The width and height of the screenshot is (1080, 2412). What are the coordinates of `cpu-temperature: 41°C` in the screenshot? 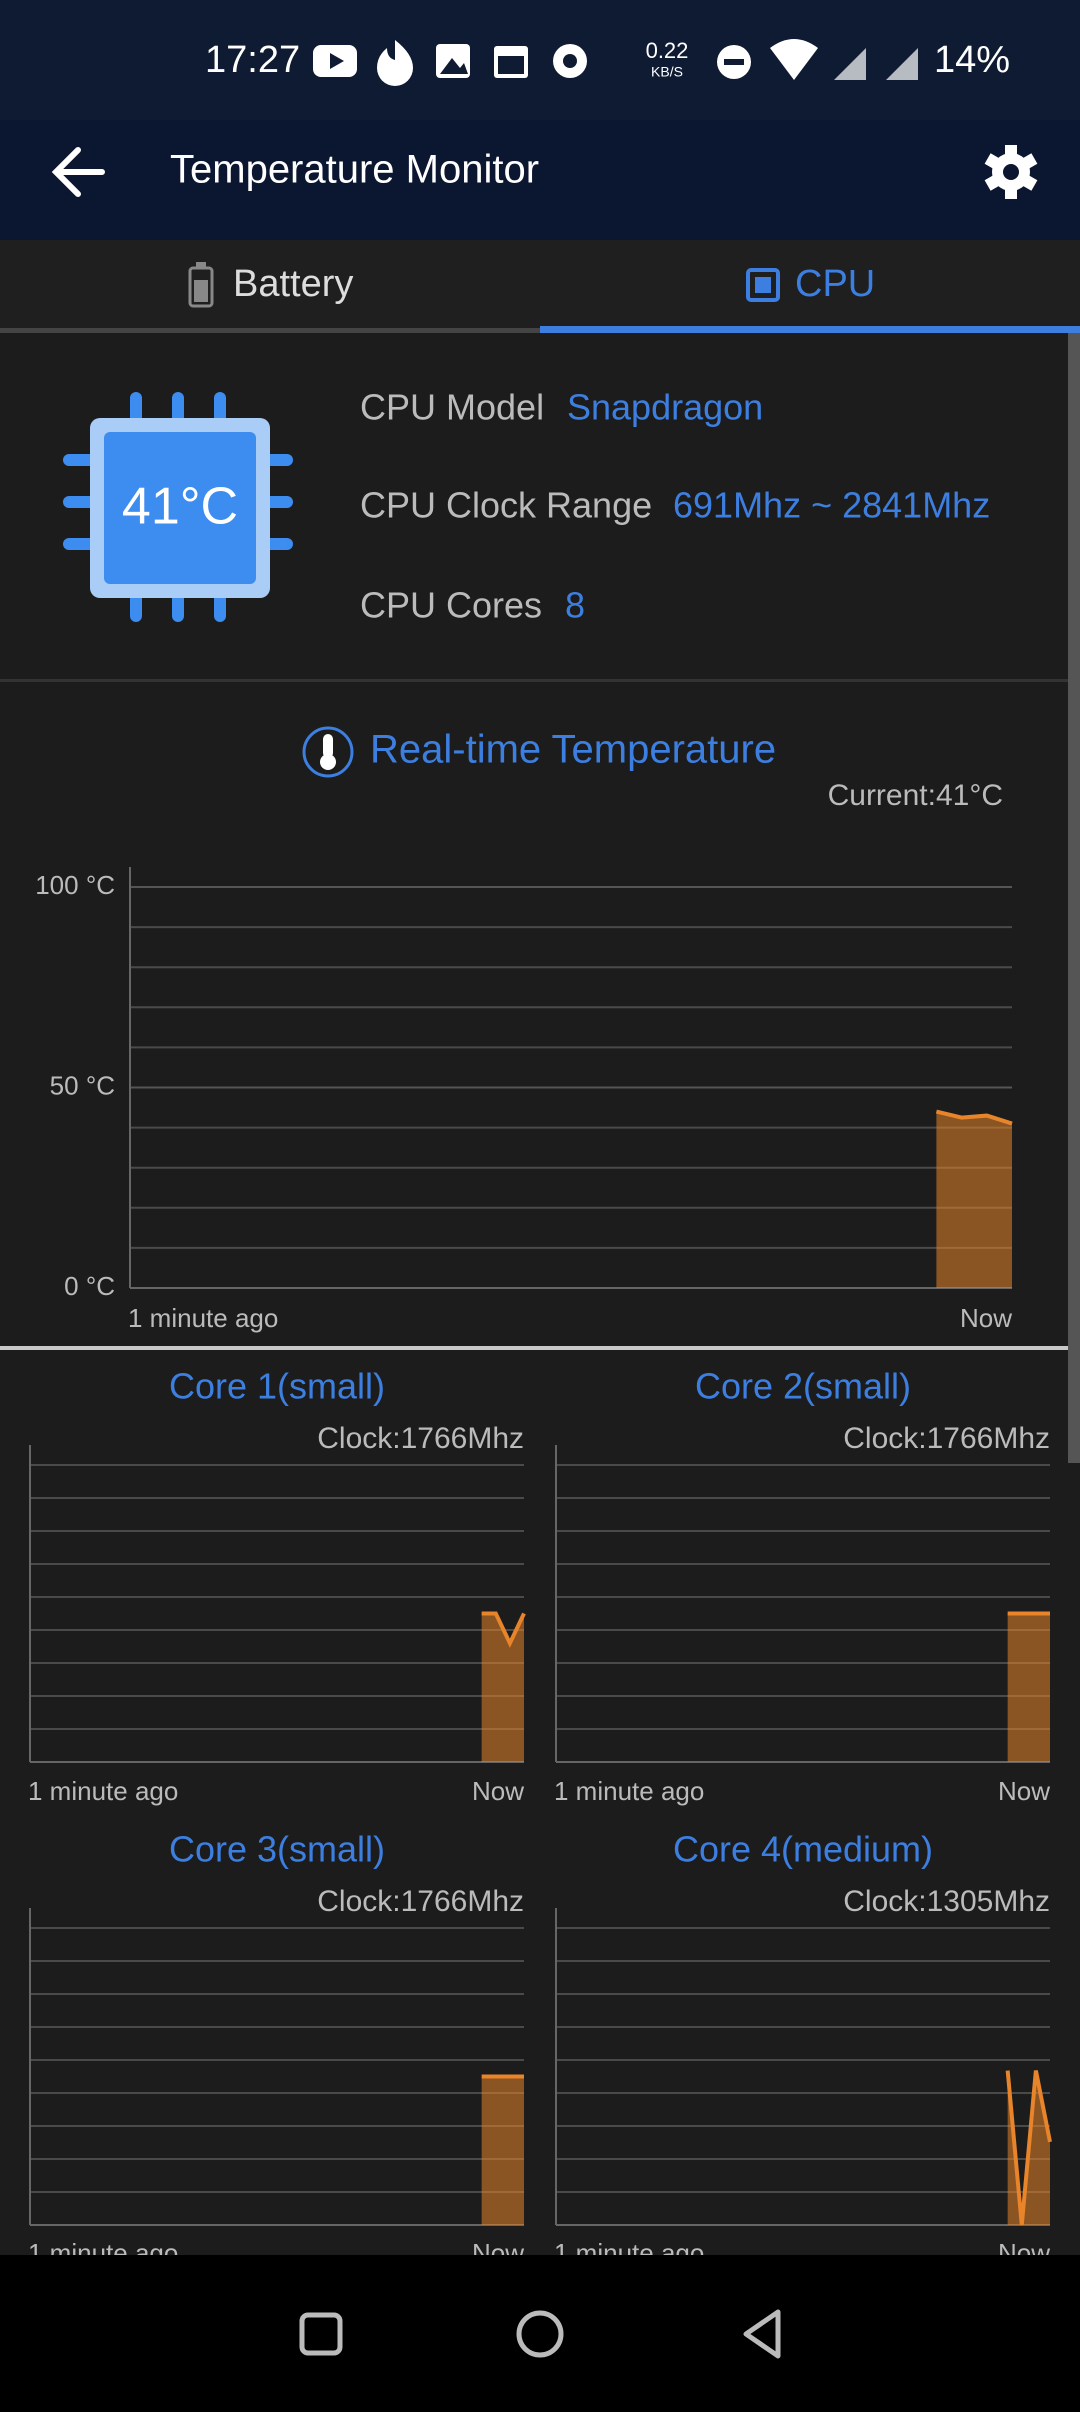 It's located at (180, 507).